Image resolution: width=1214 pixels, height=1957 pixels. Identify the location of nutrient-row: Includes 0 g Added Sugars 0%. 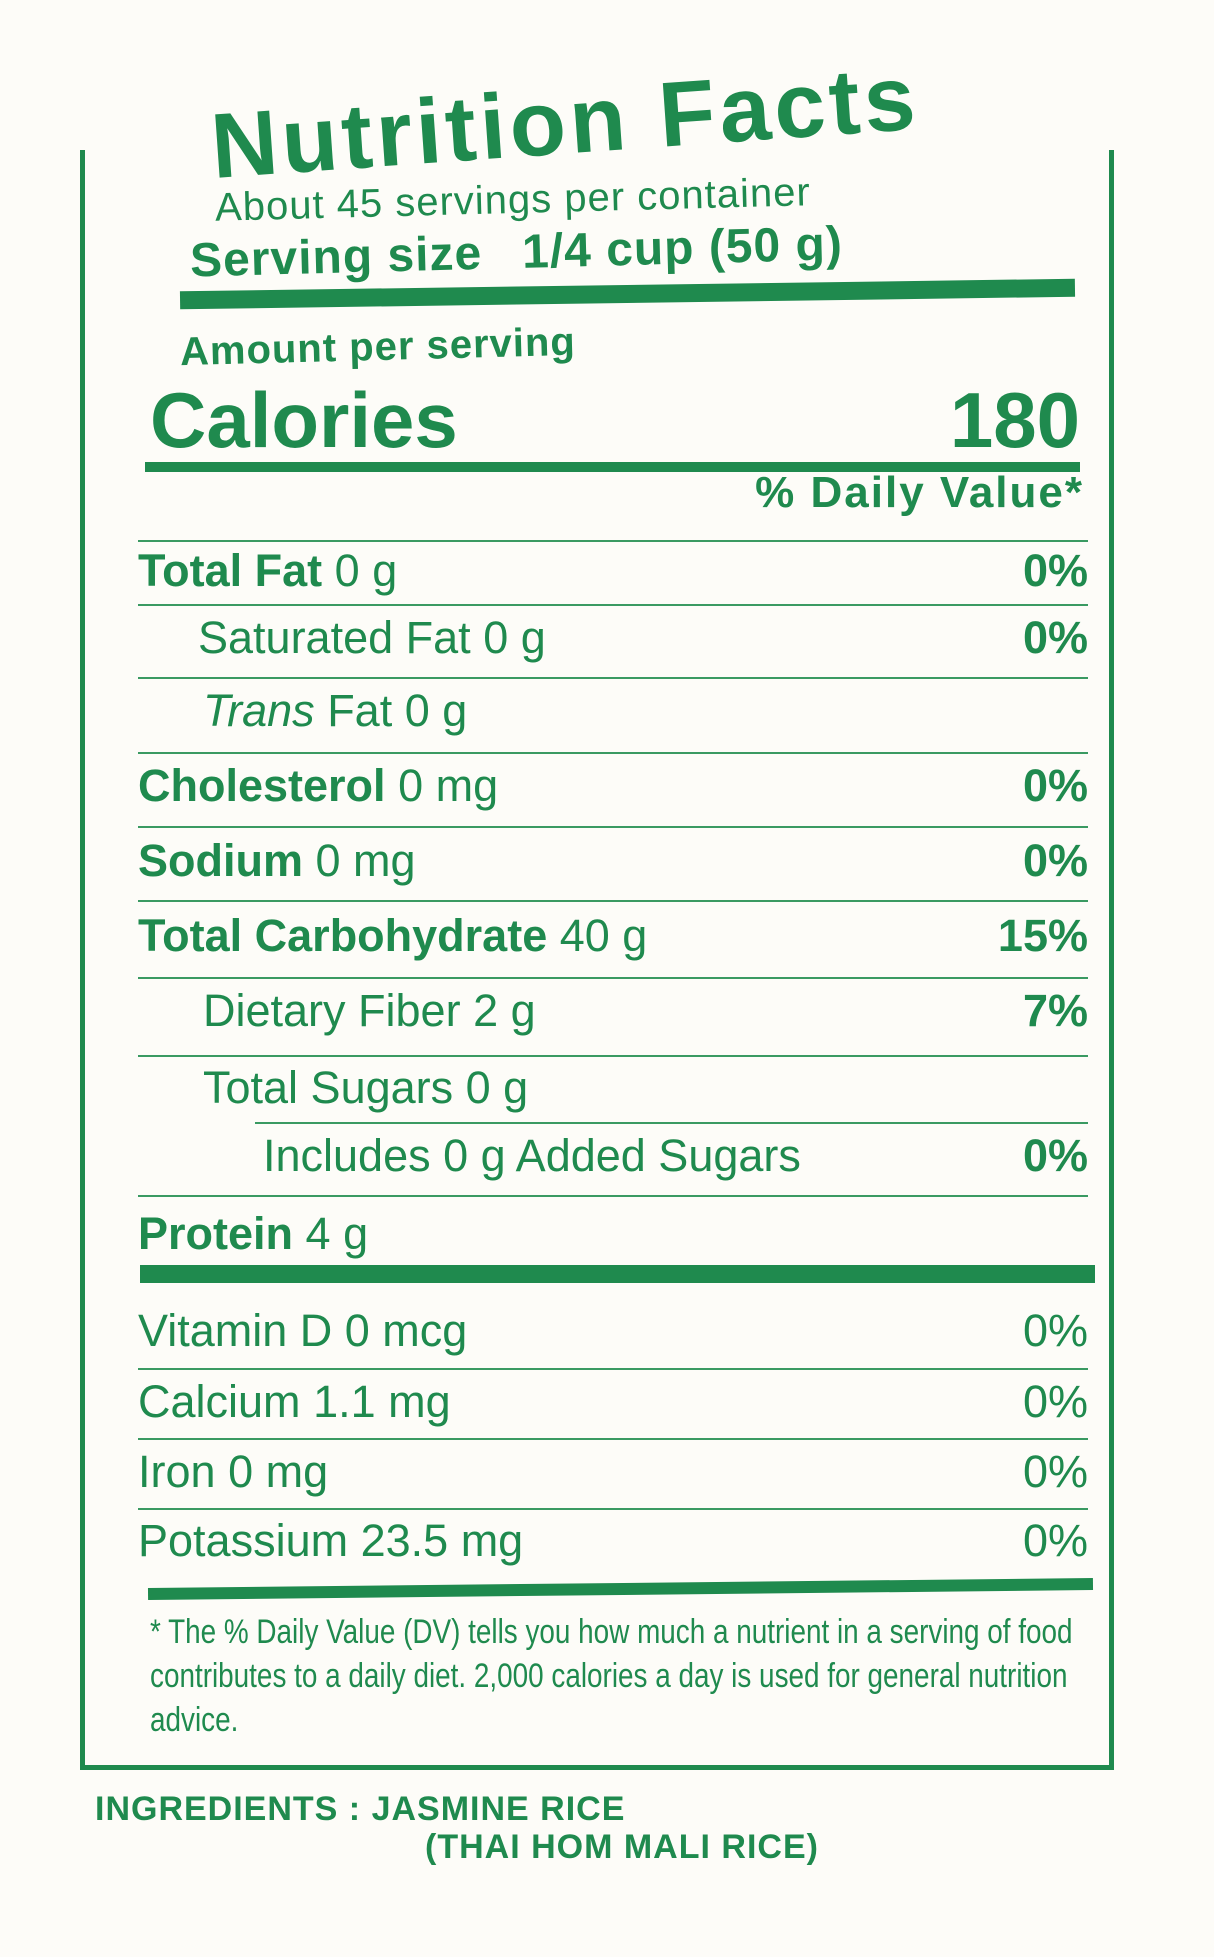
(613, 1156).